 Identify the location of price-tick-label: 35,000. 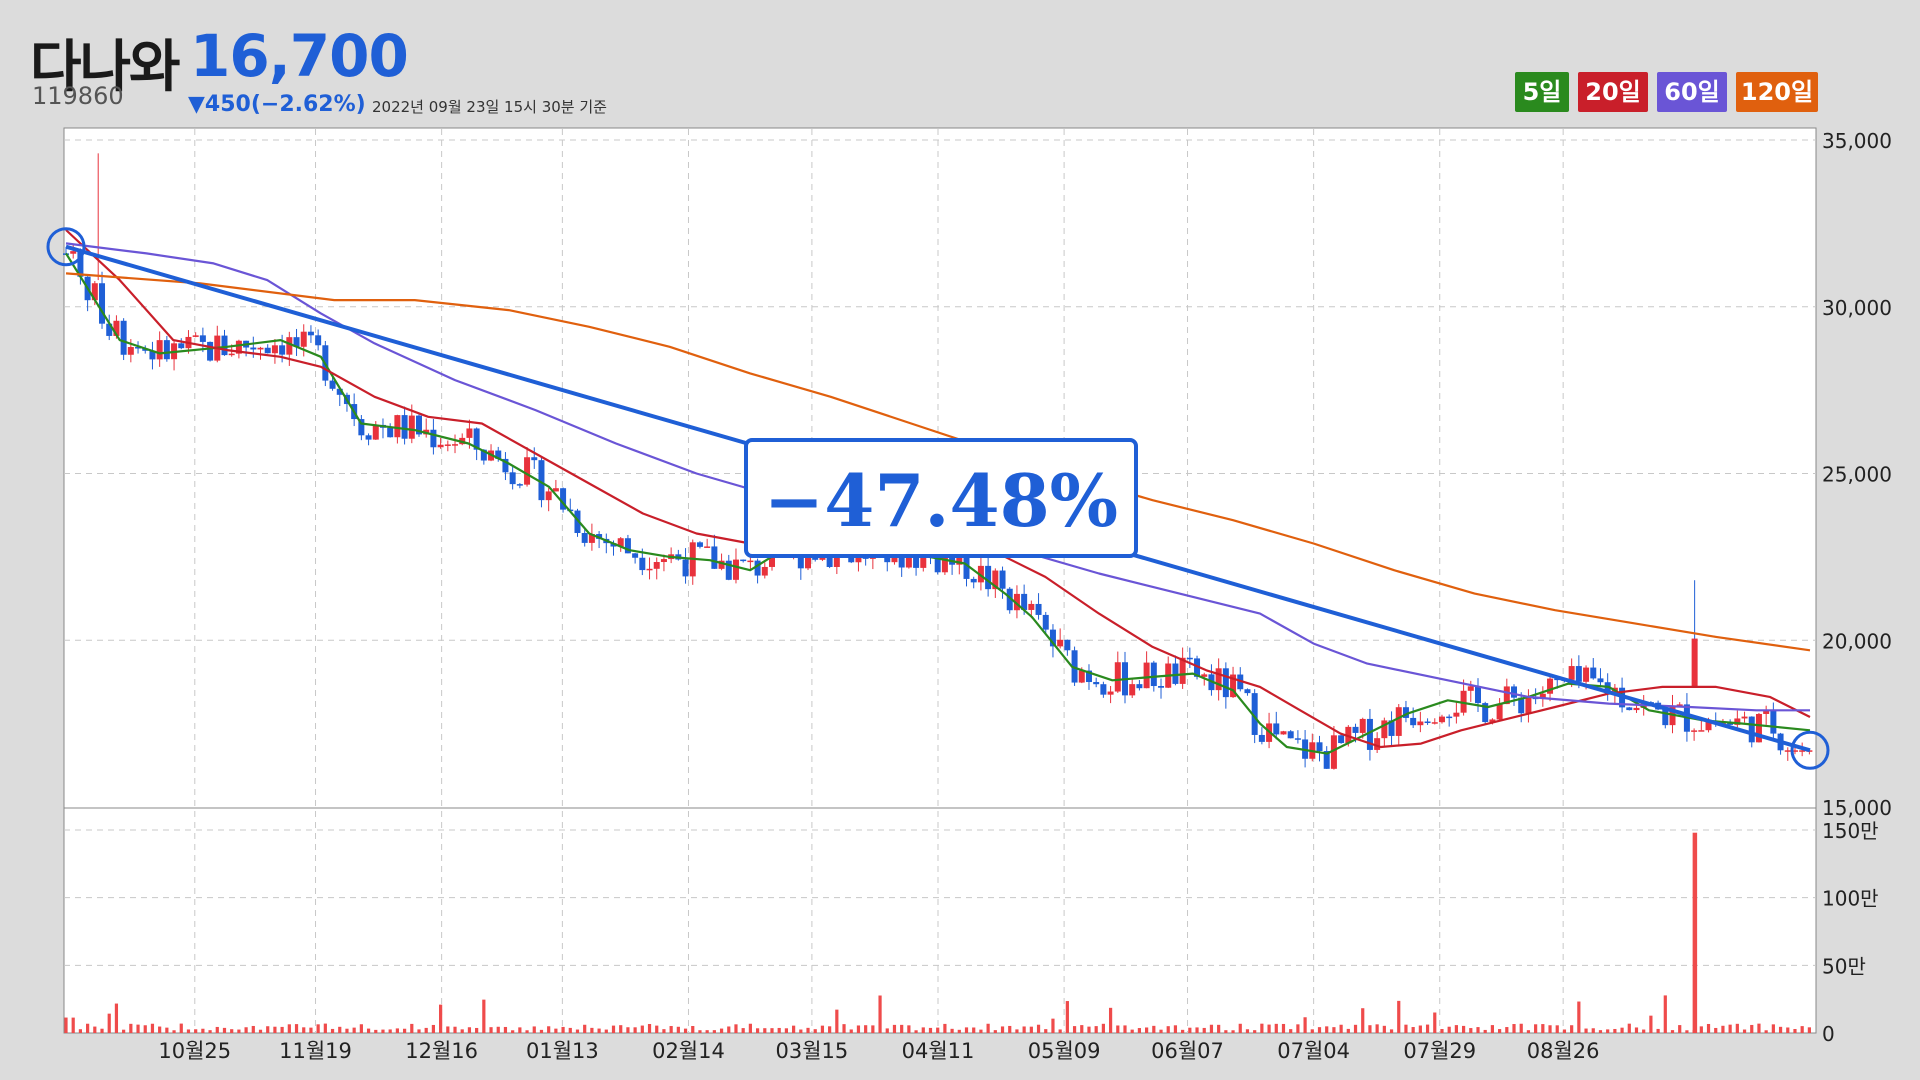
(1857, 141).